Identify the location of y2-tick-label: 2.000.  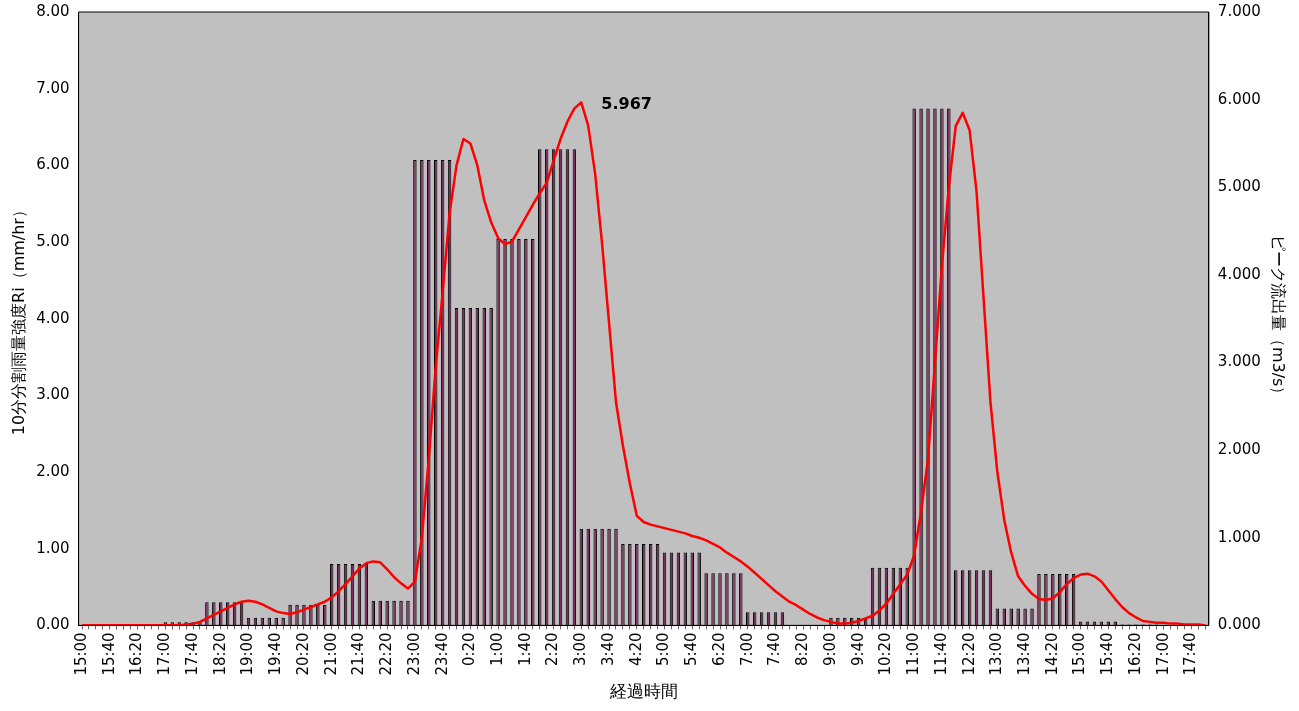
(1239, 449).